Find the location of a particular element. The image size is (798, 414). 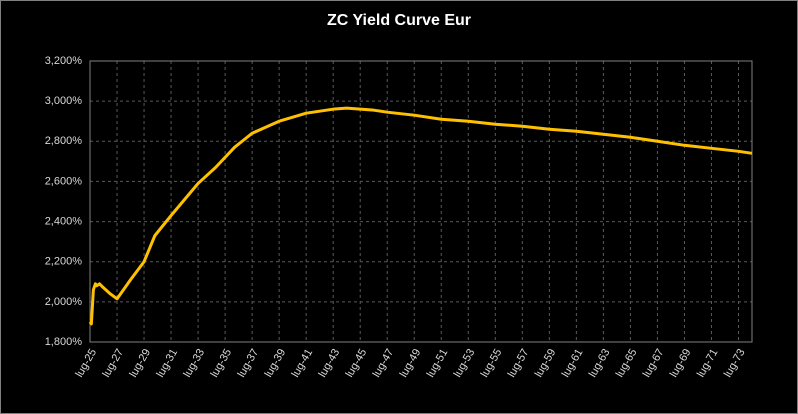

y-tick-label: 1,800% is located at coordinates (64, 342).